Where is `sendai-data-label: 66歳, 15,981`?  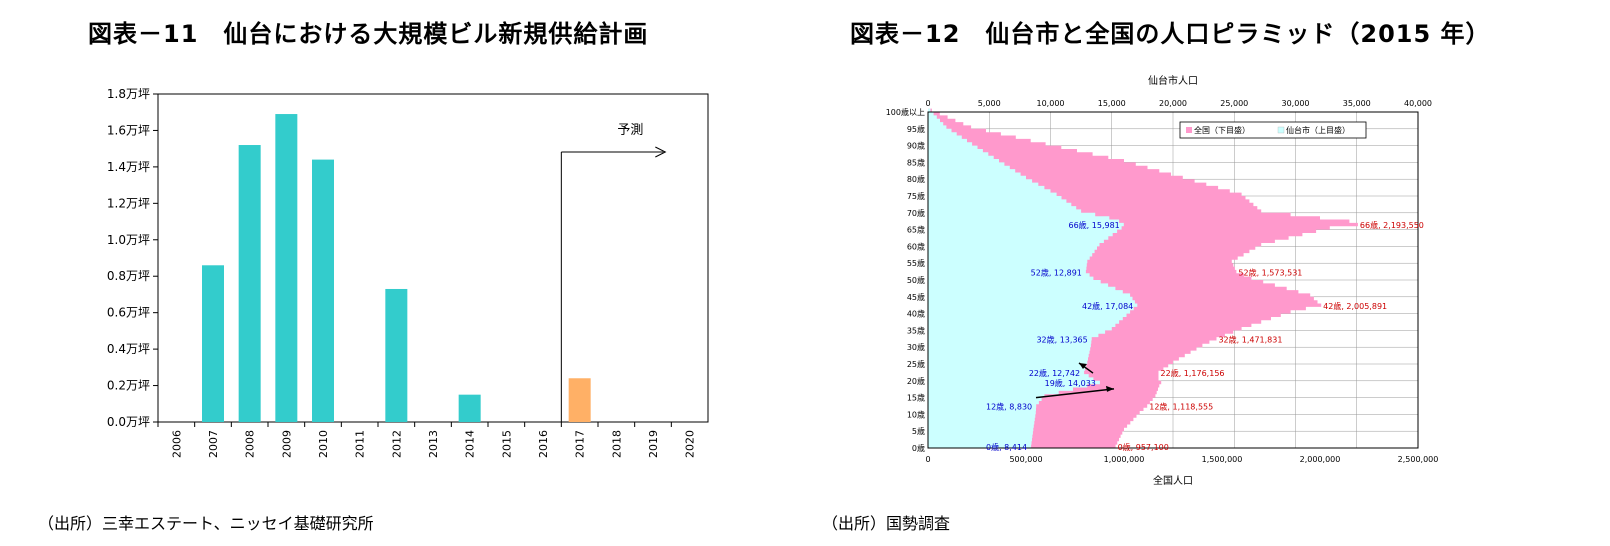
sendai-data-label: 66歳, 15,981 is located at coordinates (1094, 225).